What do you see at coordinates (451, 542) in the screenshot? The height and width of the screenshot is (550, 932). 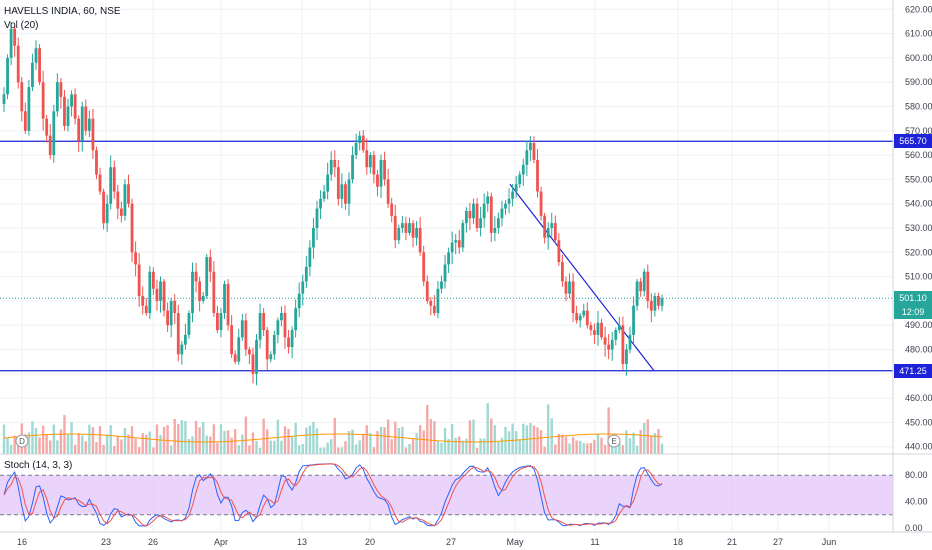 I see `time-tick-label: 27` at bounding box center [451, 542].